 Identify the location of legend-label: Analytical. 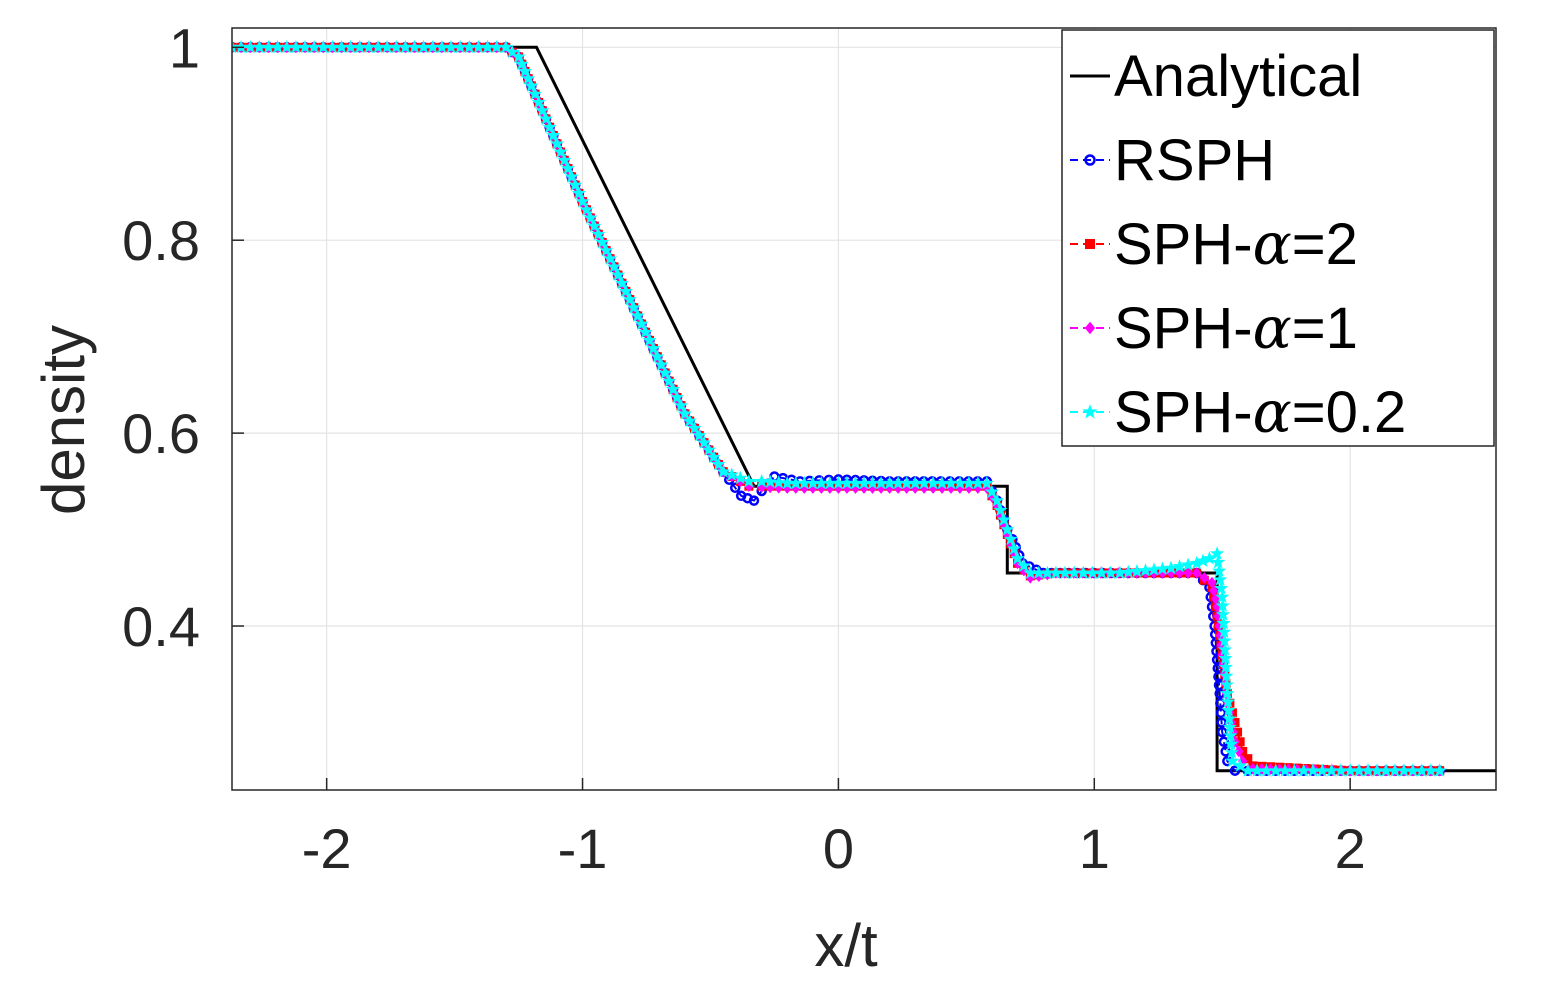
(1238, 76).